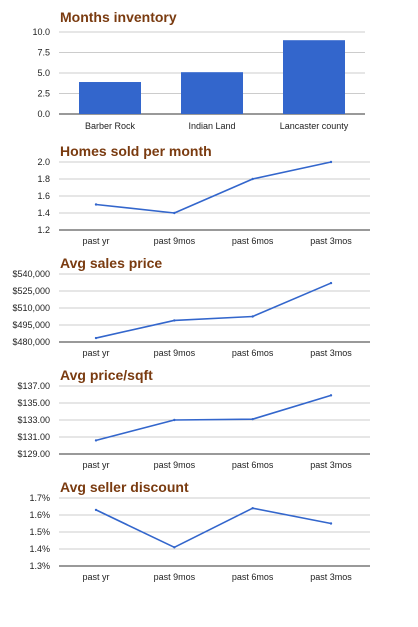  I want to click on y-tick-label: 10.0, so click(41, 32).